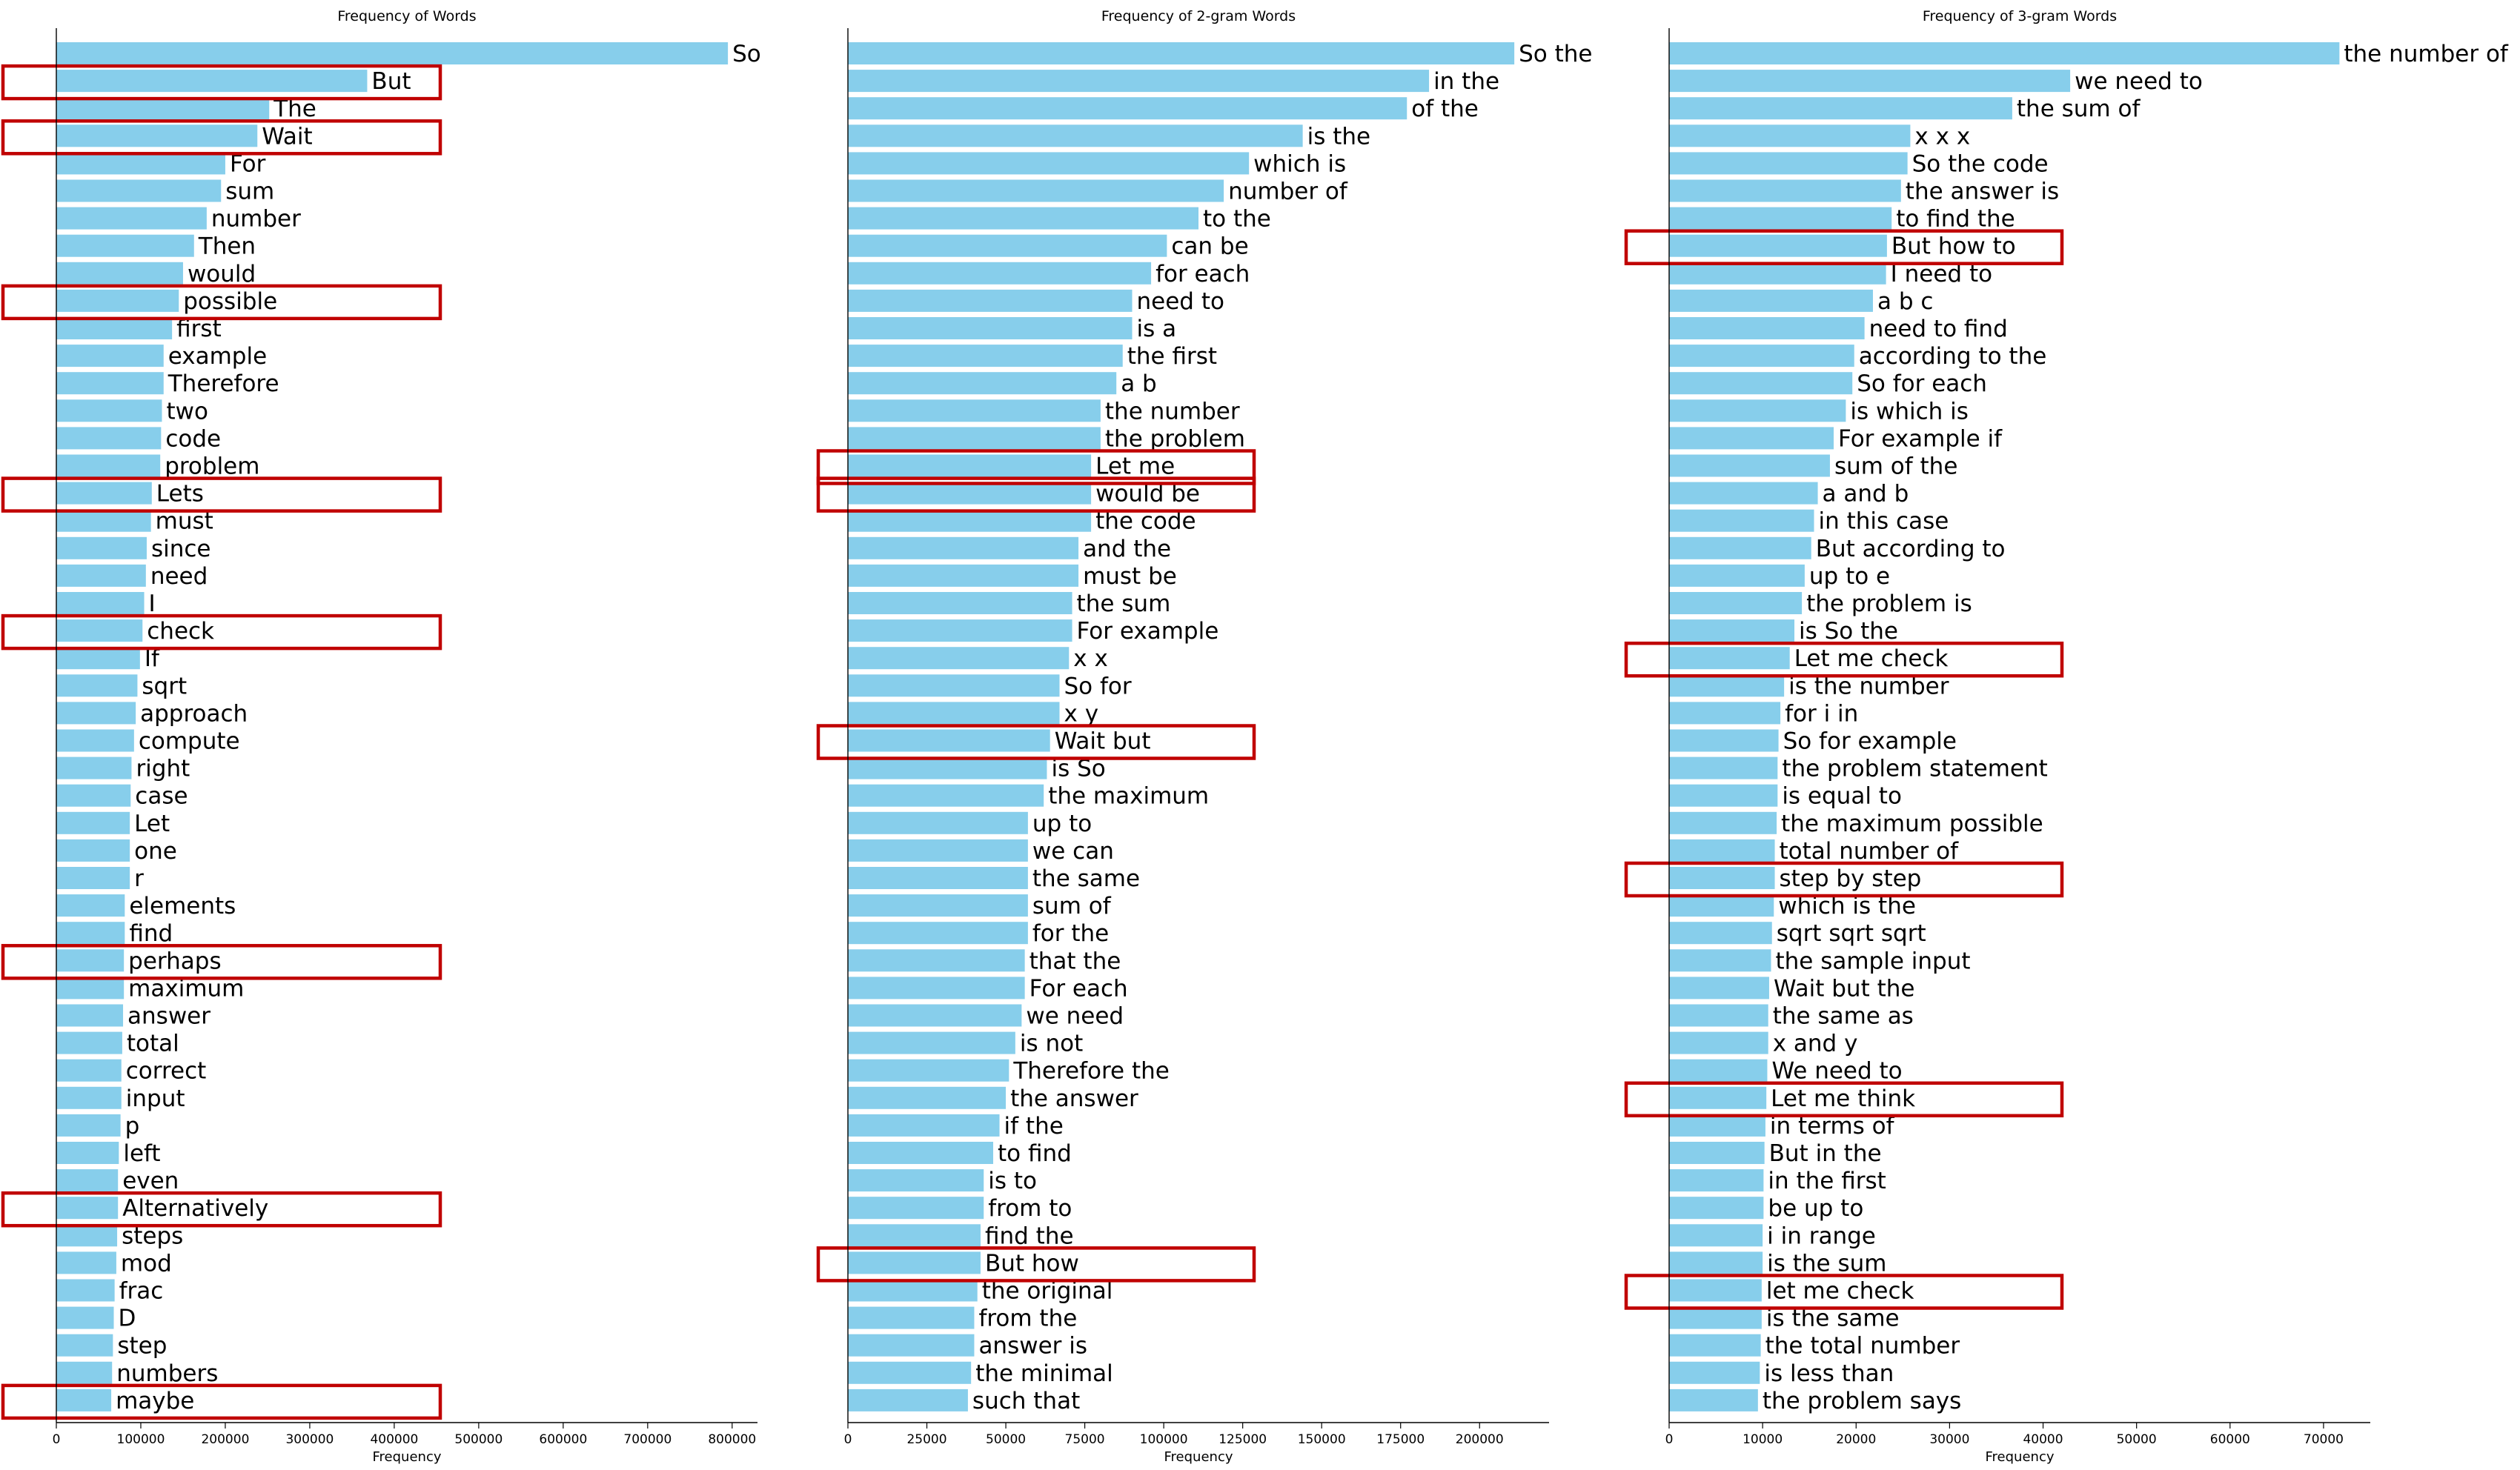 Image resolution: width=2520 pixels, height=1470 pixels. Describe the element at coordinates (1850, 576) in the screenshot. I see `bar-label: up to e` at that location.